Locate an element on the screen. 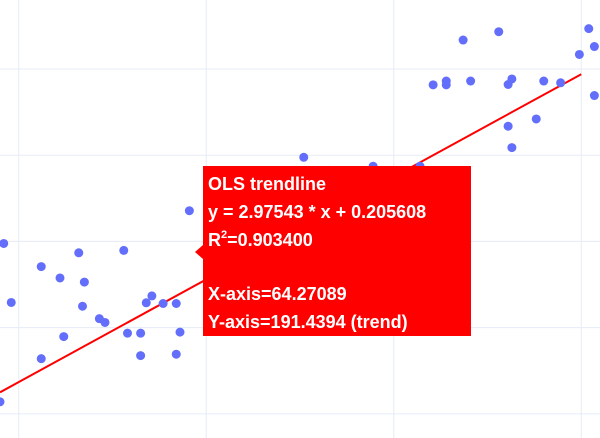 The image size is (600, 438). tooltip-pointer is located at coordinates (199, 252).